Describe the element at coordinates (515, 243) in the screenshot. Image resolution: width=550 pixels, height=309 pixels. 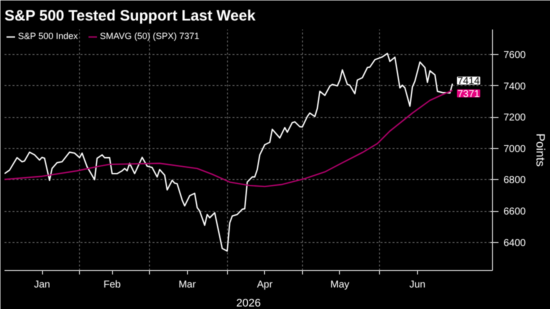
I see `y-tick-label: 6400` at that location.